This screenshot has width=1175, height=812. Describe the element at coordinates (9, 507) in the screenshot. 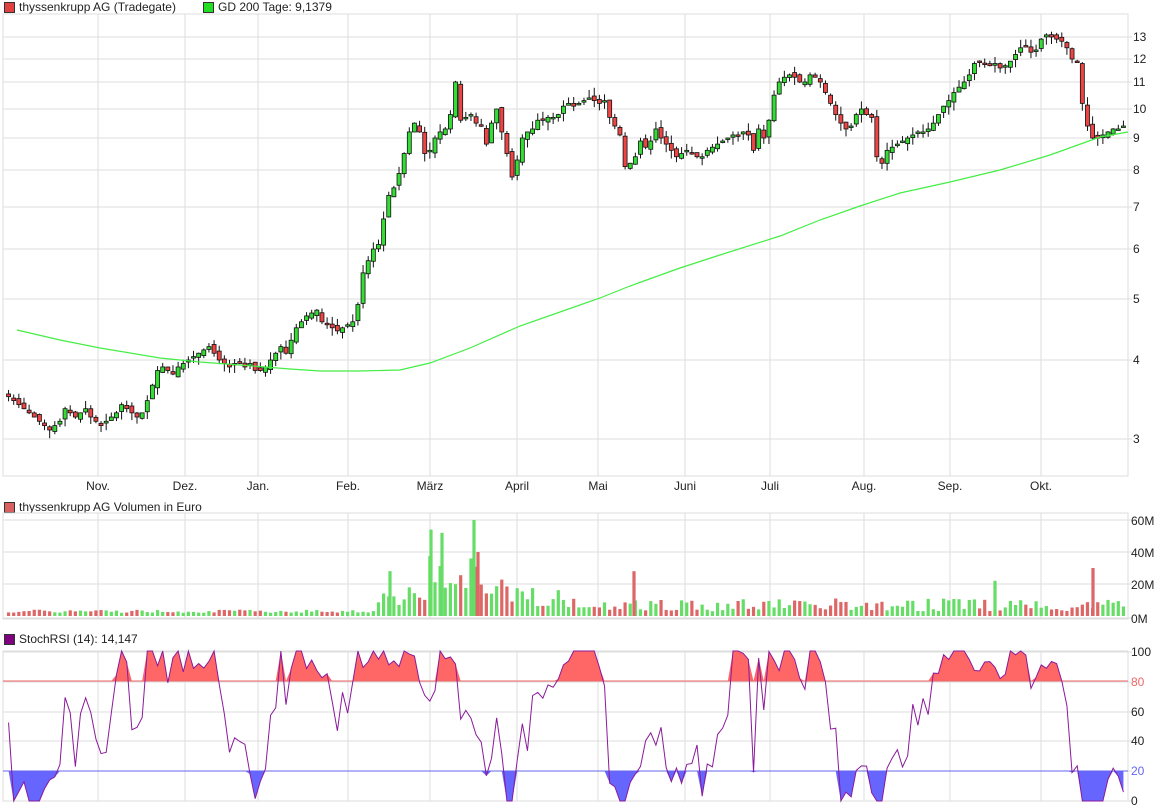

I see `volume-legend-swatch` at that location.